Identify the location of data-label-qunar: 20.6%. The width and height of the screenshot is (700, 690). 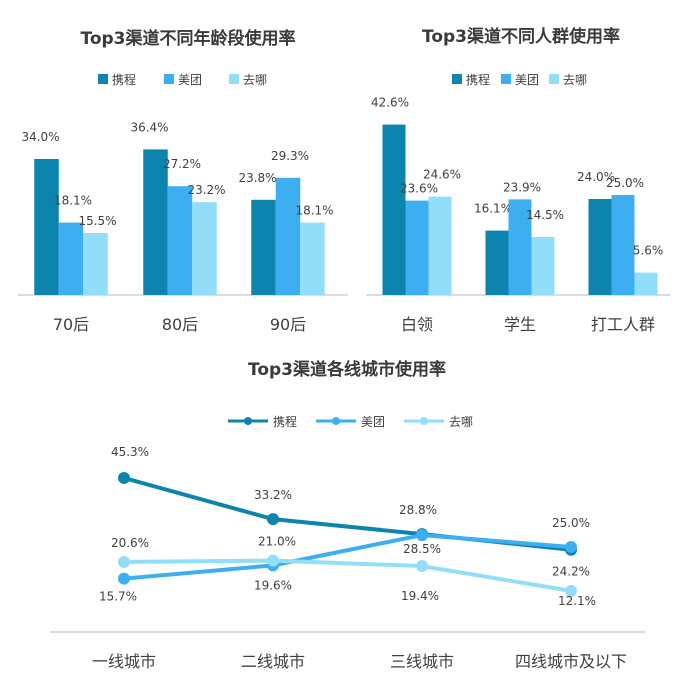
(130, 543).